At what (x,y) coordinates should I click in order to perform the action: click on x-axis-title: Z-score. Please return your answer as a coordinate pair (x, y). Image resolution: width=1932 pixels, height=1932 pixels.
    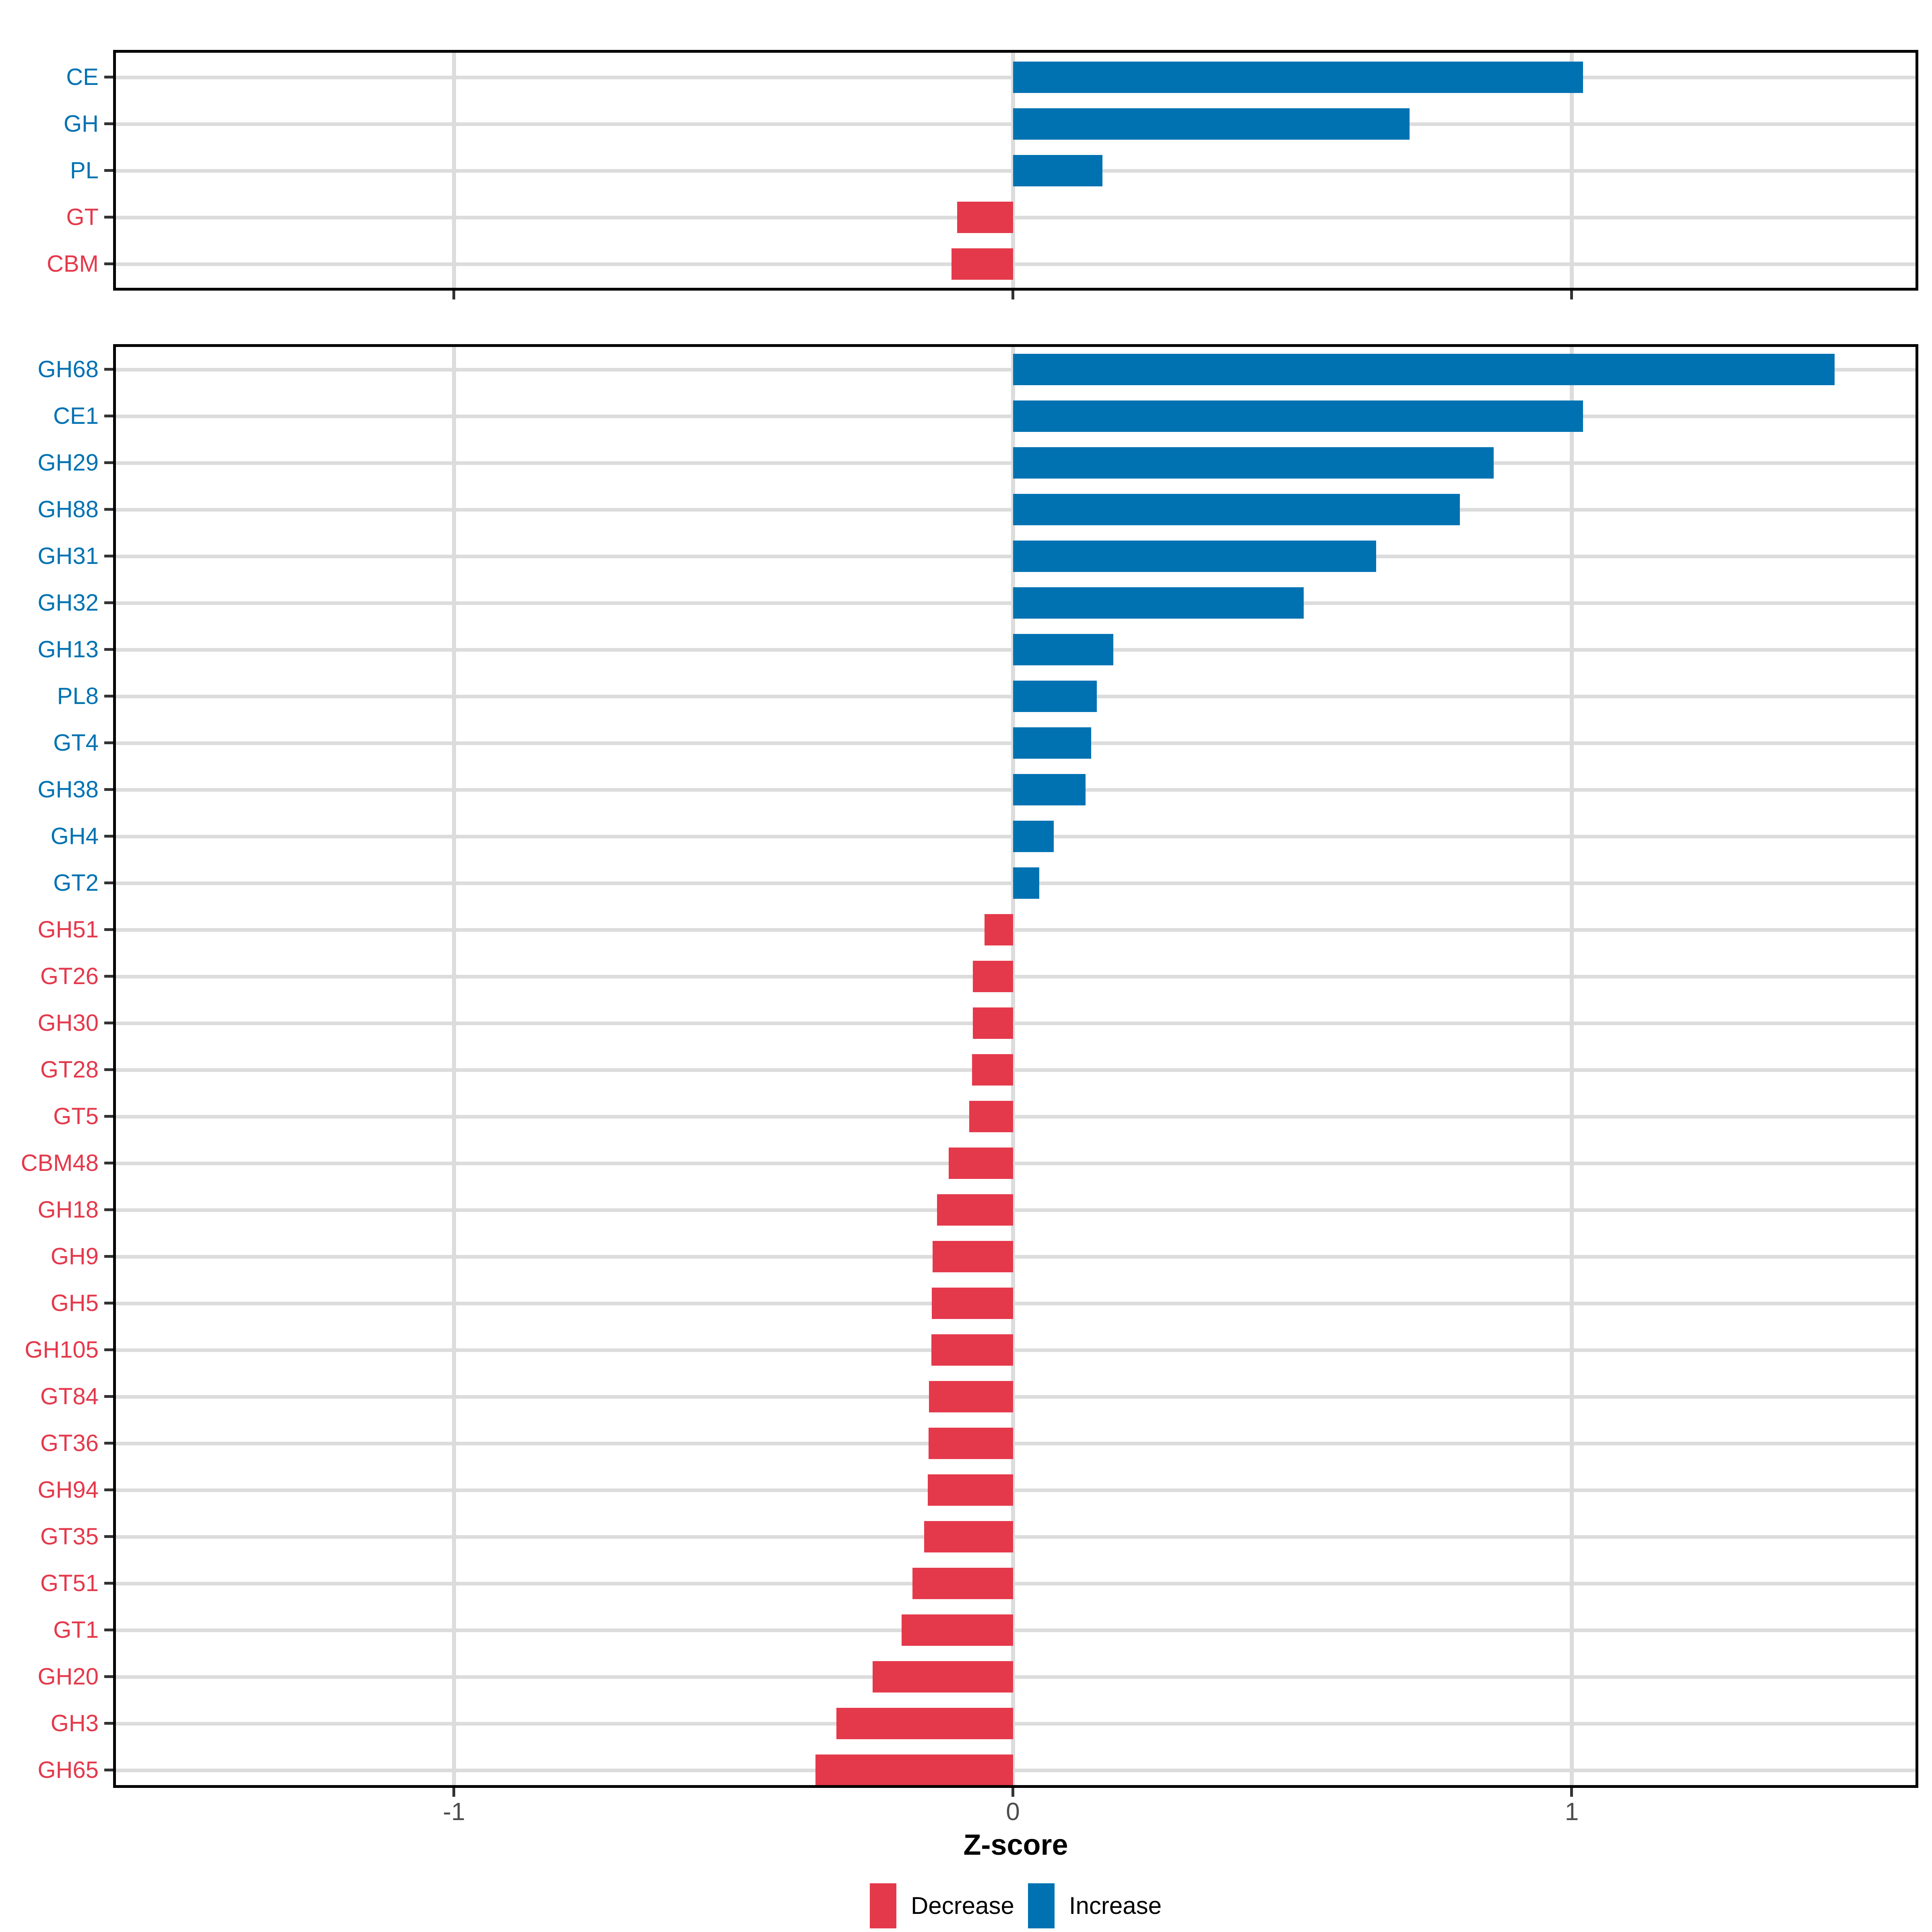
    Looking at the image, I should click on (1015, 1845).